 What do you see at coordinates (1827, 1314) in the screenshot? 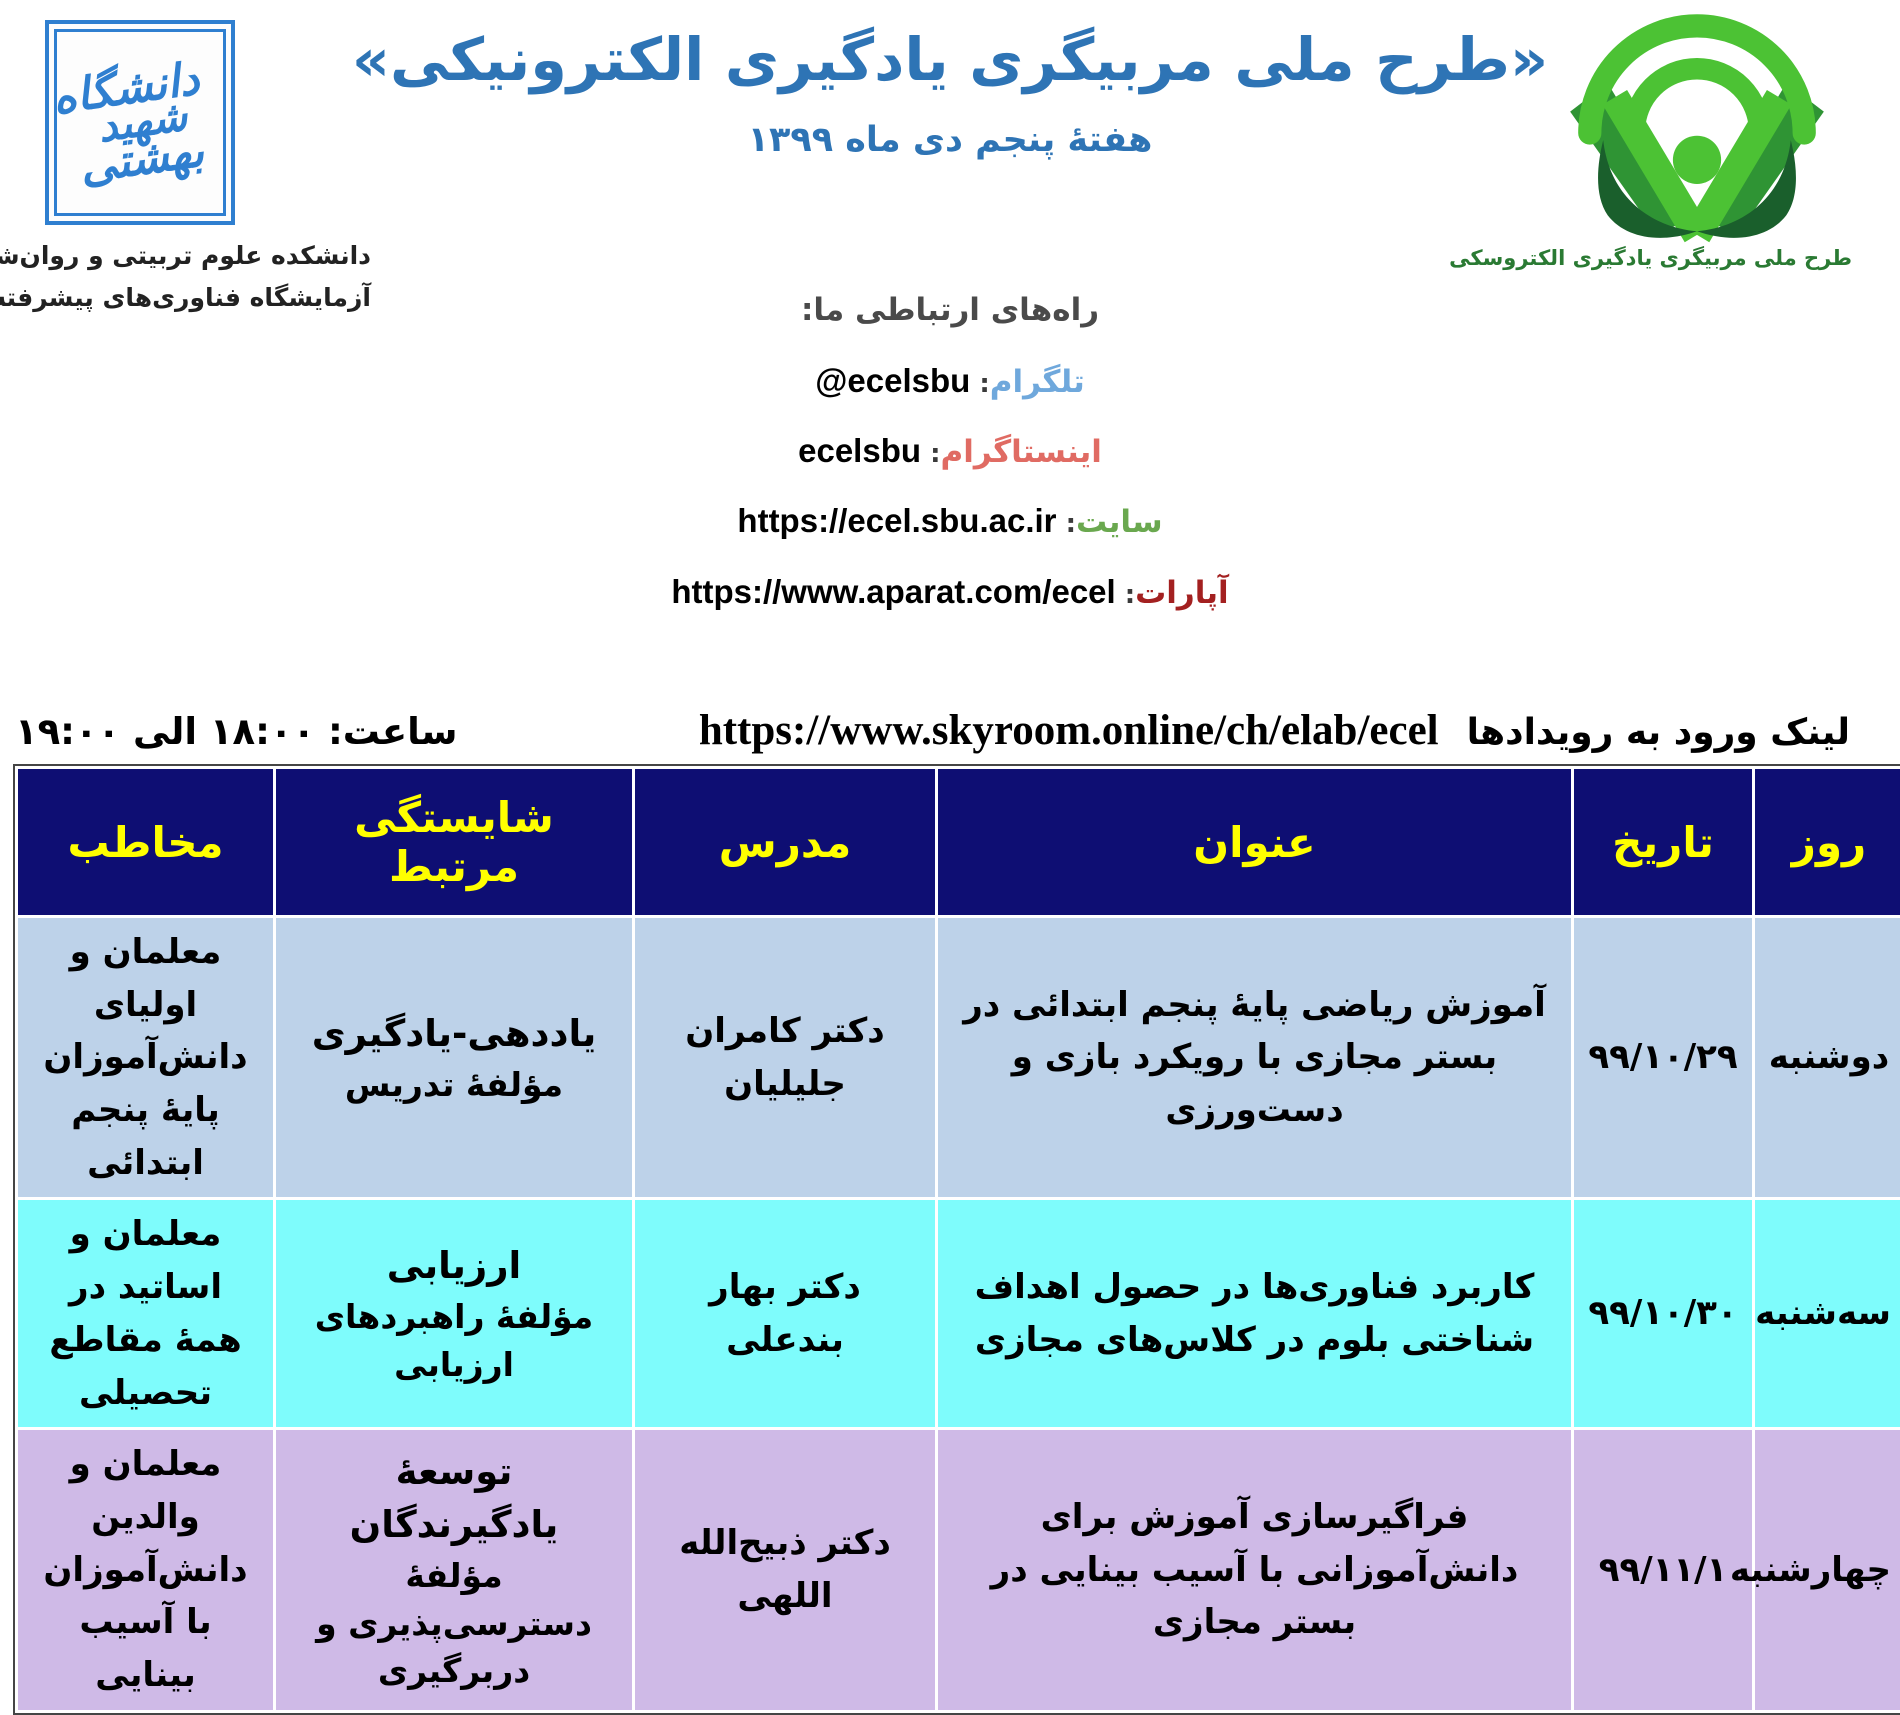
I see `day-cell: سه‌شنبه` at bounding box center [1827, 1314].